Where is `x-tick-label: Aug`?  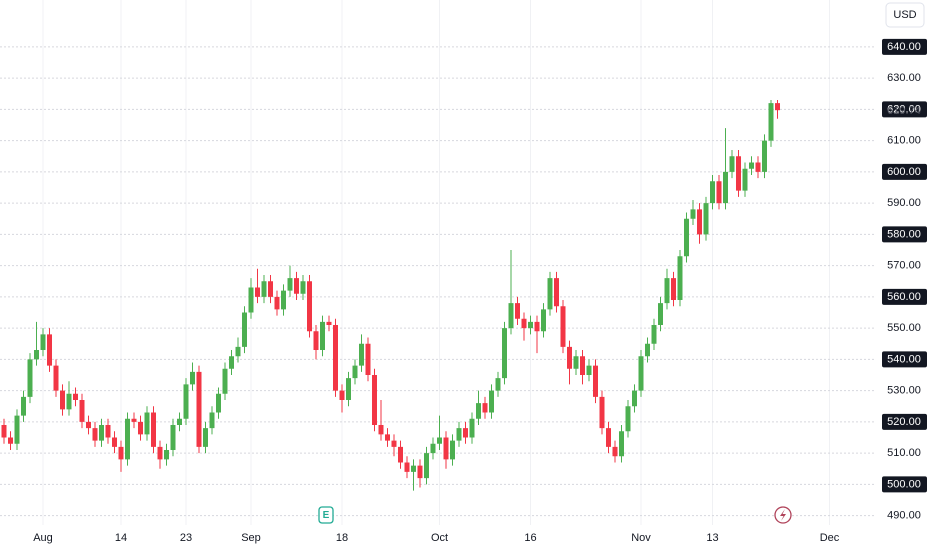 x-tick-label: Aug is located at coordinates (43, 538).